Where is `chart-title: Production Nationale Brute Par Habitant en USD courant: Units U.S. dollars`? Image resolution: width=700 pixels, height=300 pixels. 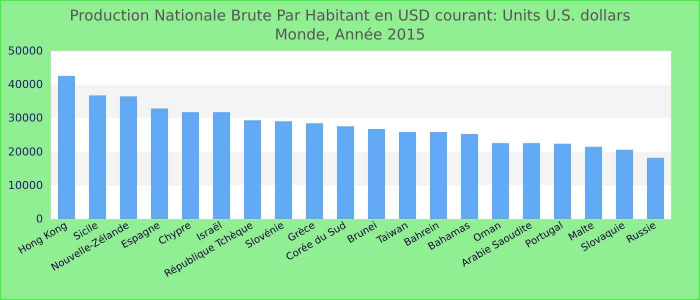
chart-title: Production Nationale Brute Par Habitant en USD courant: Units U.S. dollars is located at coordinates (350, 15).